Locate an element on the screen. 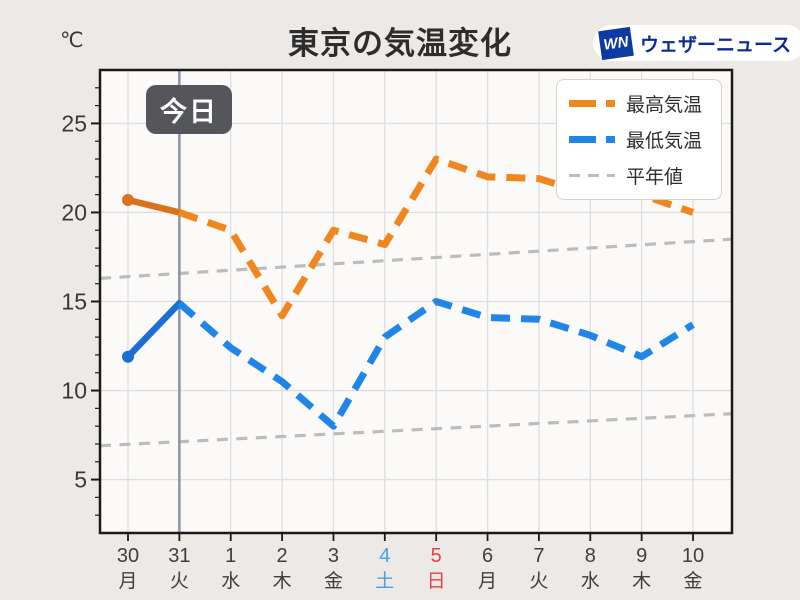 The image size is (800, 600). x-weekday-label: 日 is located at coordinates (436, 581).